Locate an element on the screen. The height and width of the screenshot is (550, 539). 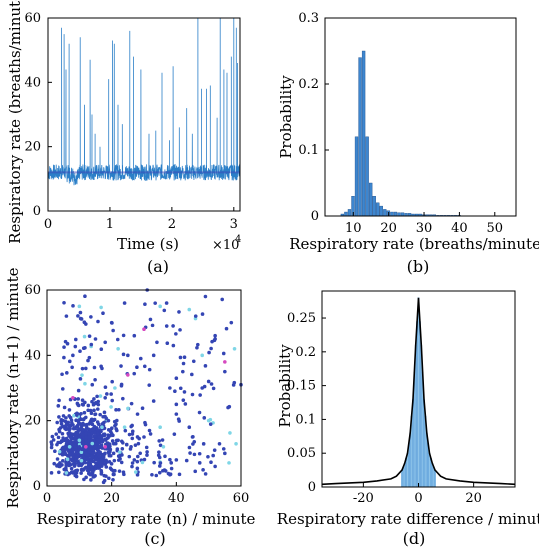
panel-a-label: (a) is located at coordinates (158, 266).